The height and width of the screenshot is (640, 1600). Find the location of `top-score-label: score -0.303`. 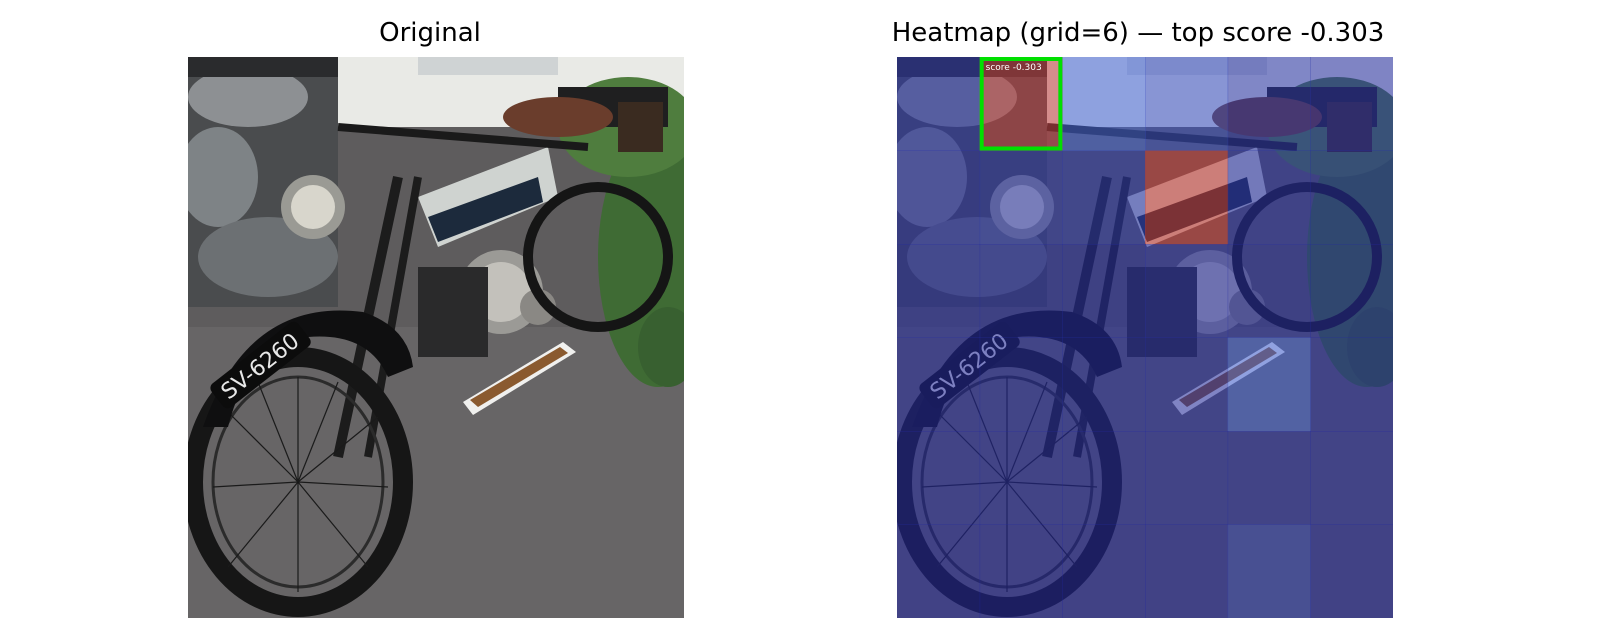

top-score-label: score -0.303 is located at coordinates (1014, 68).